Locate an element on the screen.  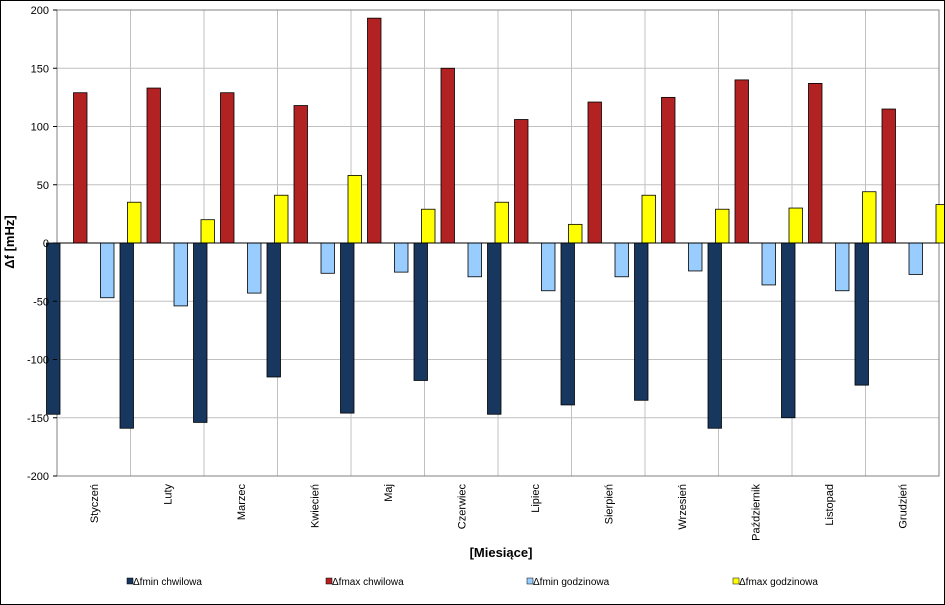
legend-label: Δfmax chwilowa is located at coordinates (368, 582).